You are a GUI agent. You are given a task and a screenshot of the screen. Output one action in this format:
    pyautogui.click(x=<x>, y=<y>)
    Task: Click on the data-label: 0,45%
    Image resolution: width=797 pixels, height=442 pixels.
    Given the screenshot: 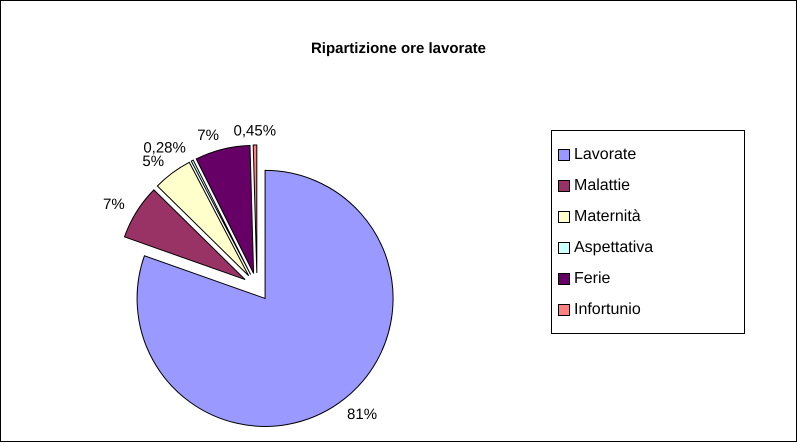 What is the action you would take?
    pyautogui.click(x=255, y=131)
    